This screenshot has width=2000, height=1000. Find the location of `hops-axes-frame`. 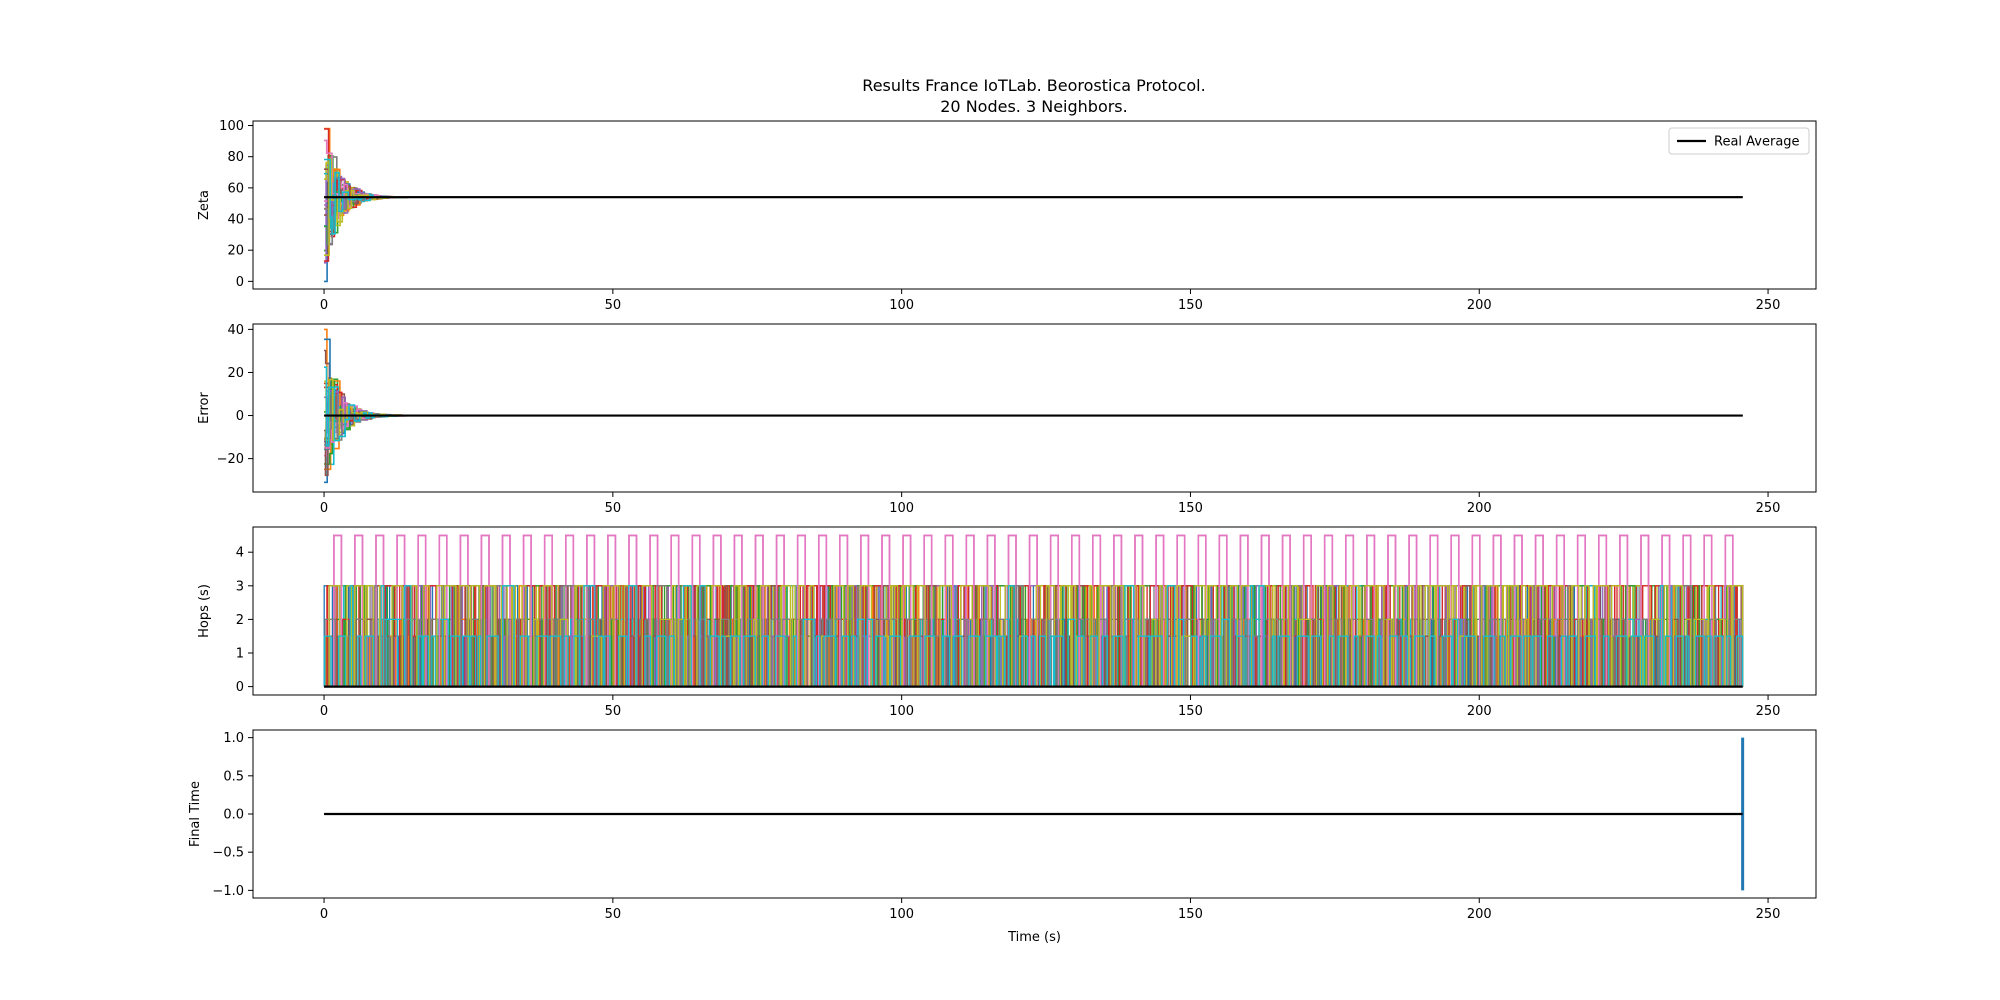

hops-axes-frame is located at coordinates (1034, 611).